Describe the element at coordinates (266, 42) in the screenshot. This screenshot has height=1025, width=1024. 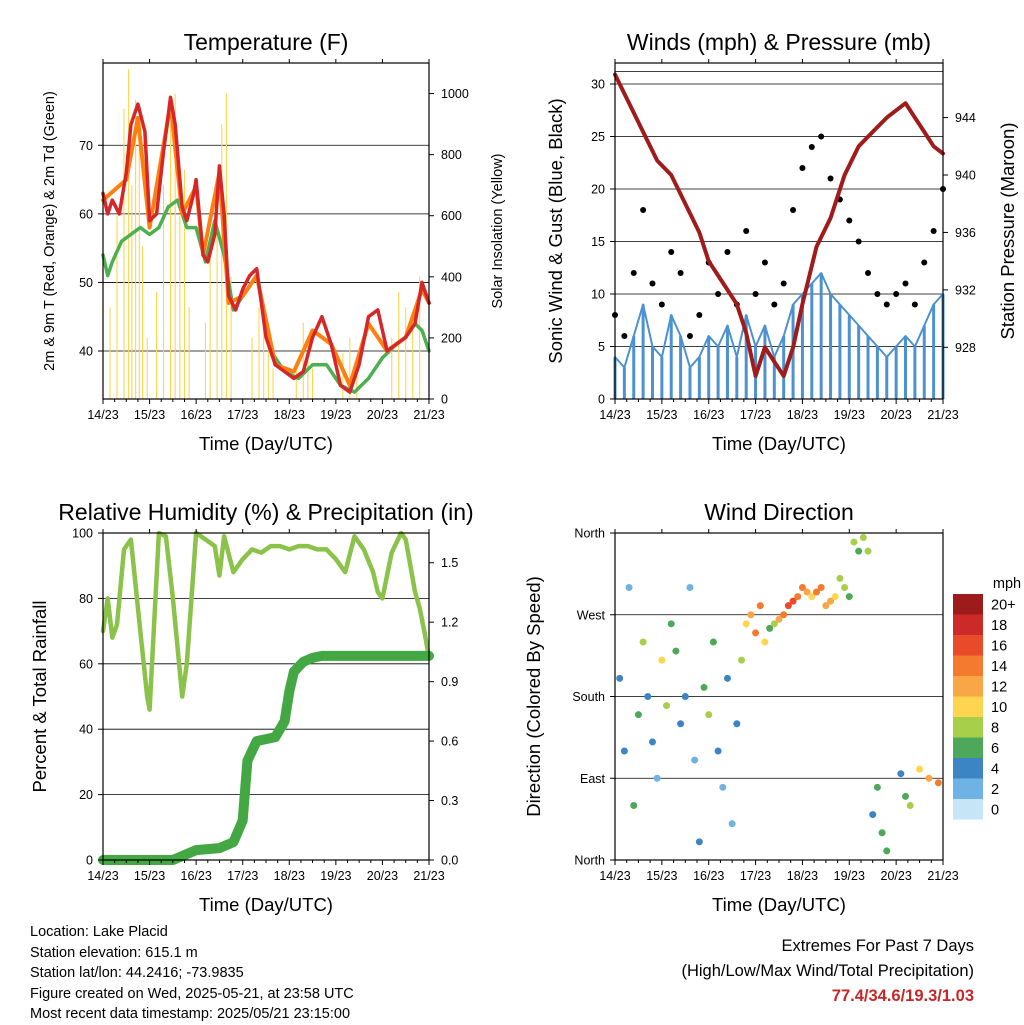
I see `temperature-title: Temperature (F)` at that location.